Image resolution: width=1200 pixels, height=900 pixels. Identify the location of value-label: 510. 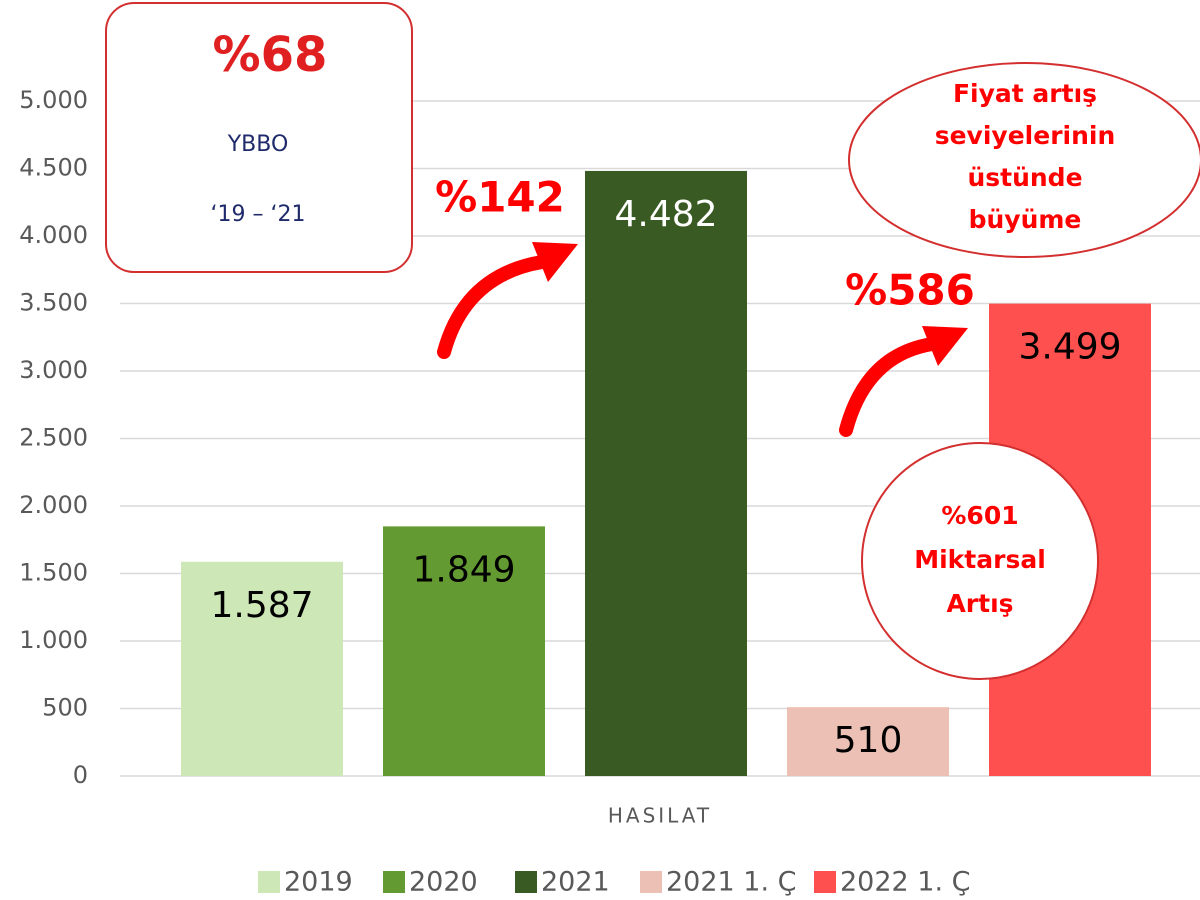
(868, 740).